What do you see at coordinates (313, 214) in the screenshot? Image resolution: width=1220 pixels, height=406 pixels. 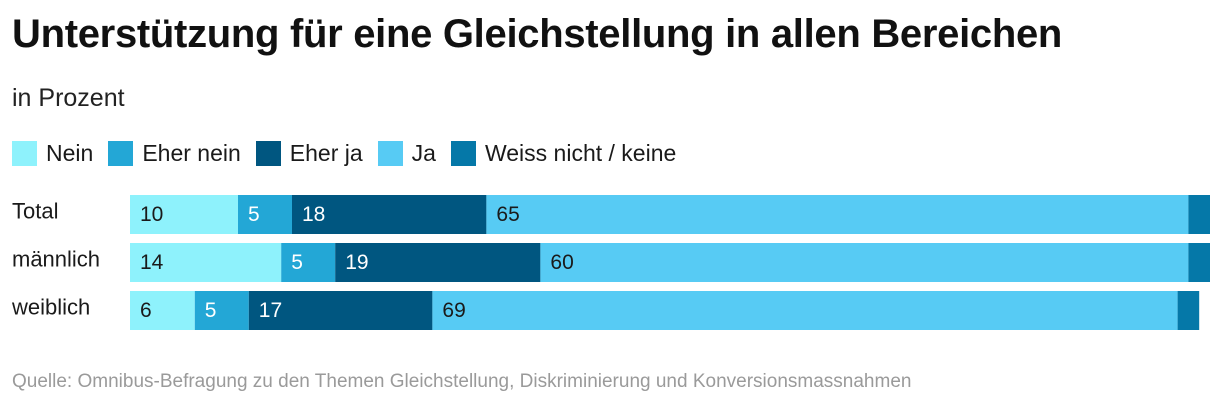 I see `value-label-total-eher-ja: 18` at bounding box center [313, 214].